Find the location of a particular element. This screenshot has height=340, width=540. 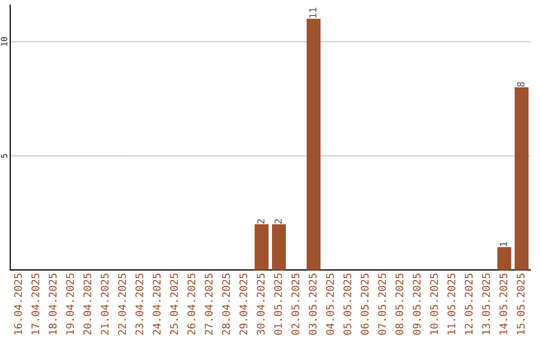

data-label: 8 is located at coordinates (520, 84).